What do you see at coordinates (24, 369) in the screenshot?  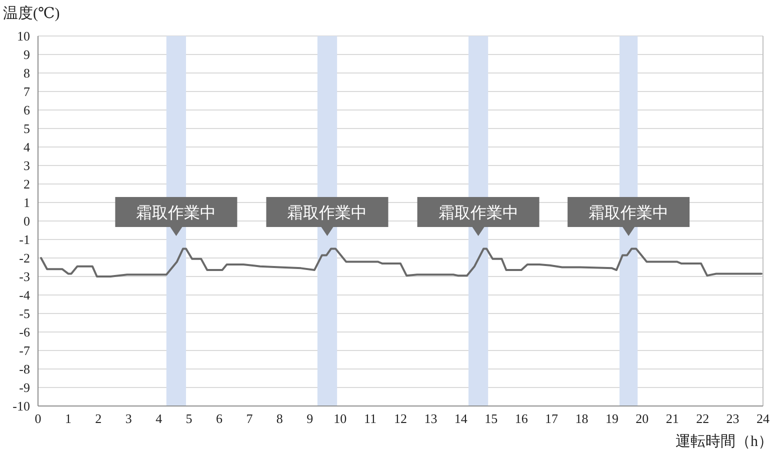 I see `y-tick-label: -8` at bounding box center [24, 369].